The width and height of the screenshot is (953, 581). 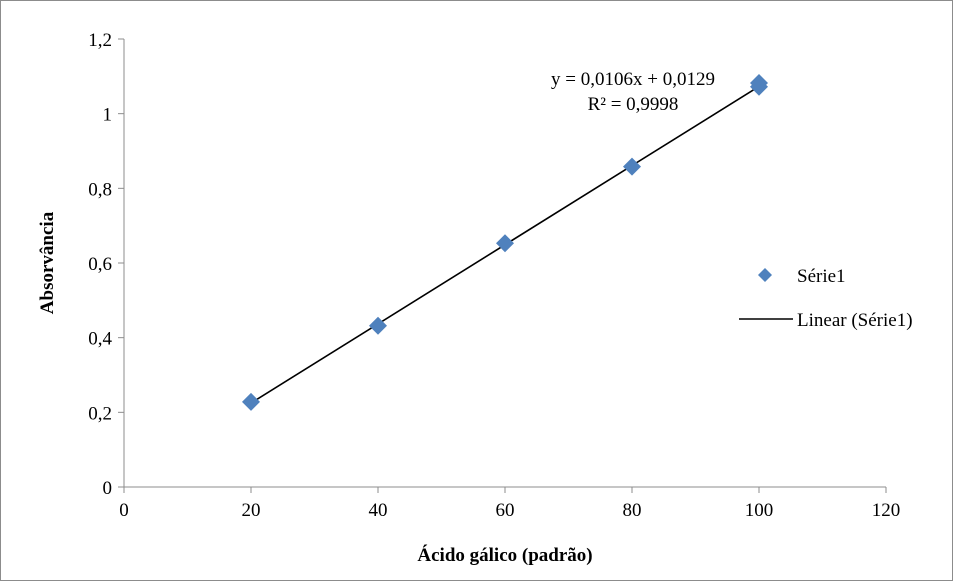 What do you see at coordinates (633, 79) in the screenshot?
I see `trendline-equation: y = 0,0106x + 0,0129` at bounding box center [633, 79].